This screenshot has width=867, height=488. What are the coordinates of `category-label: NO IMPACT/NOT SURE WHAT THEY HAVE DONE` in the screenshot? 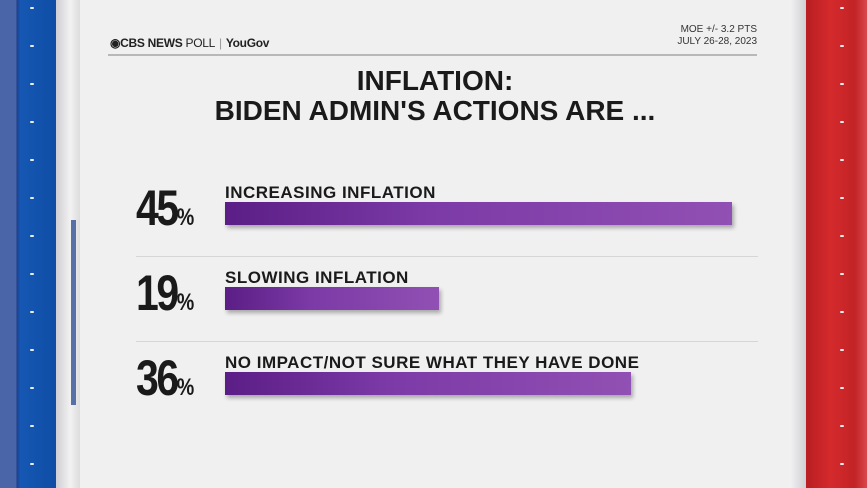 It's located at (432, 362).